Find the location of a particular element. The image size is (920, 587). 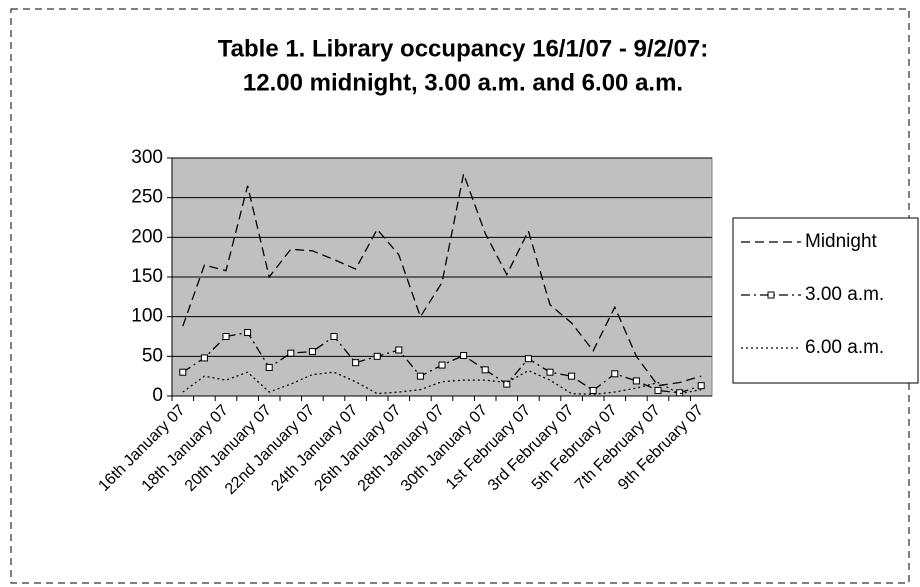

chart-title: 12.00 midnight, 3.00 a.m. and 6.00 a.m. is located at coordinates (463, 82).